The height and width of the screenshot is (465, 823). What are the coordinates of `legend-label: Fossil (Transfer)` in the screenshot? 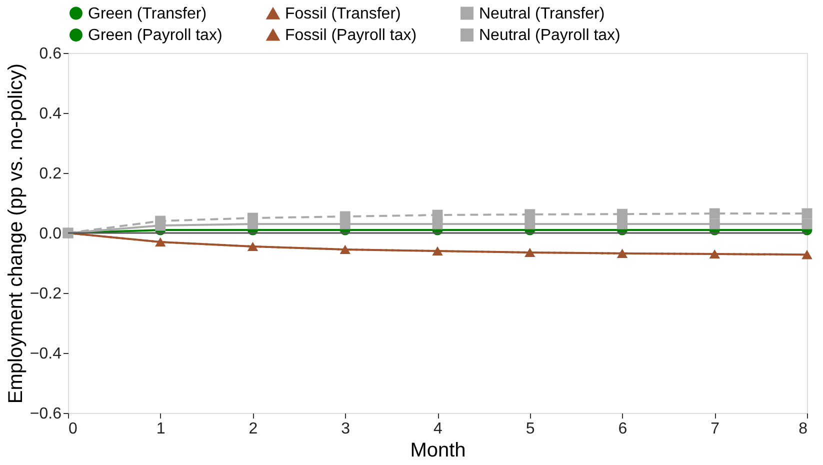 It's located at (343, 14).